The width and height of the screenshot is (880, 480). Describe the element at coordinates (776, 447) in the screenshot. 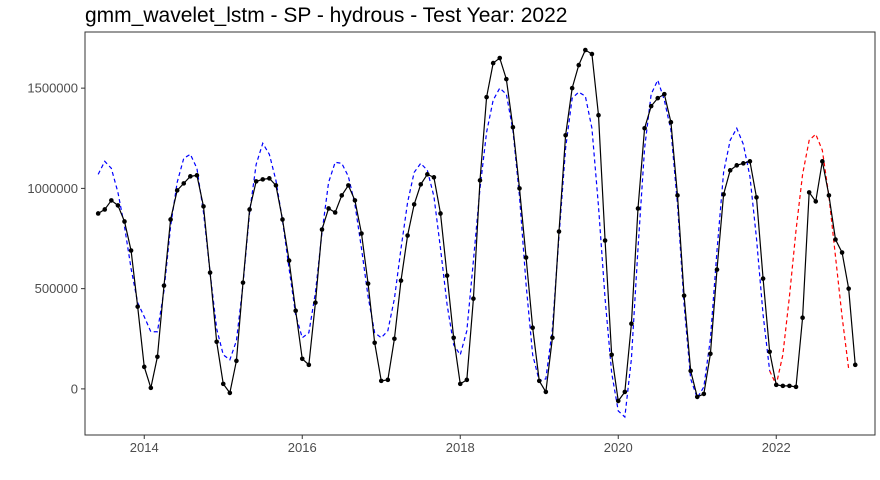

I see `x-tick-label: 2022` at that location.